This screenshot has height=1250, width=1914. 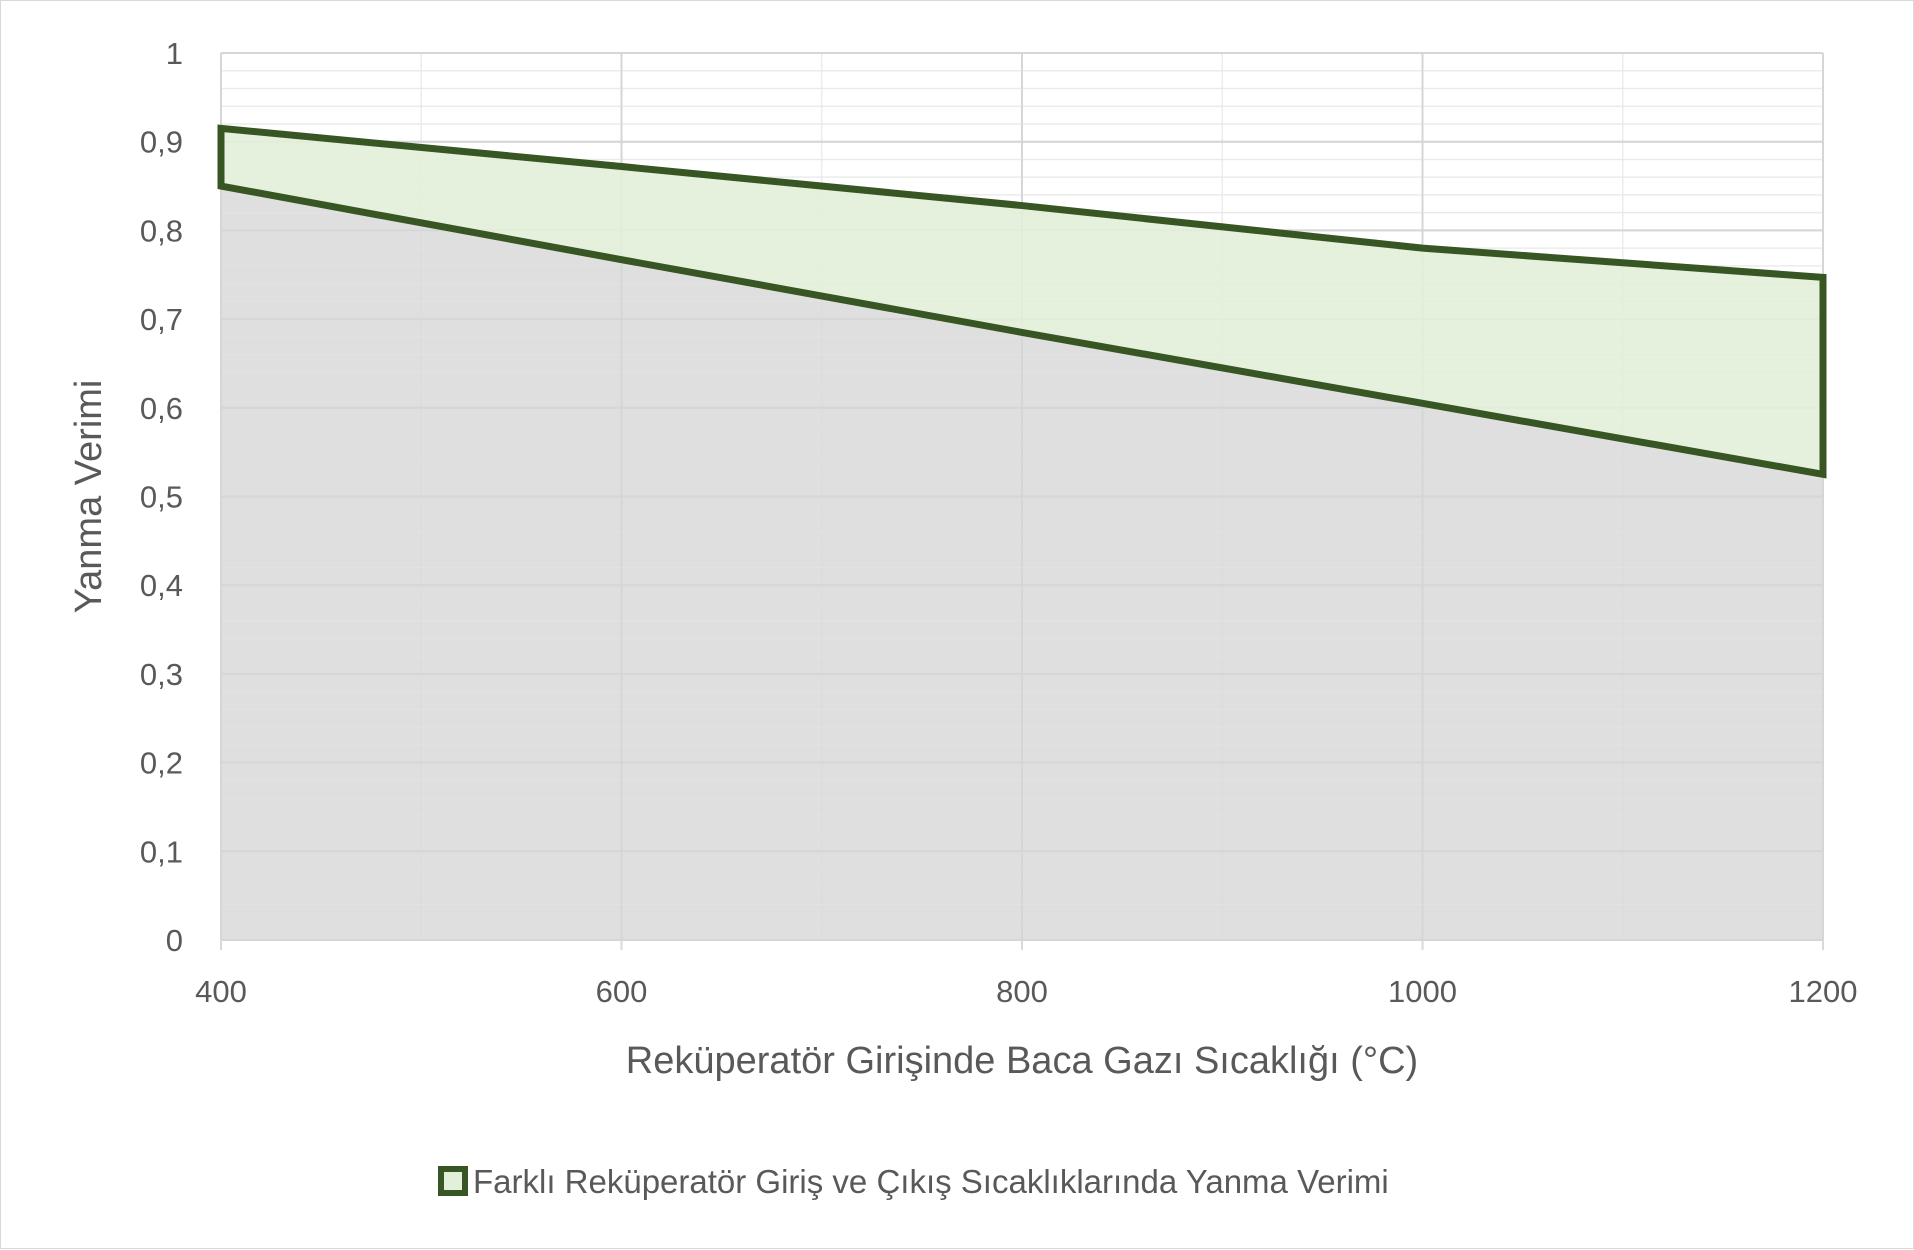 I want to click on y-tick-label: 0,5, so click(x=161, y=497).